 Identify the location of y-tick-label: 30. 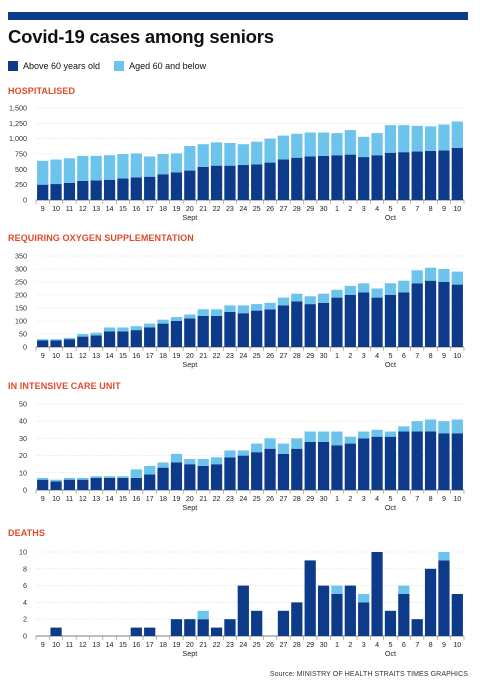
(23, 438).